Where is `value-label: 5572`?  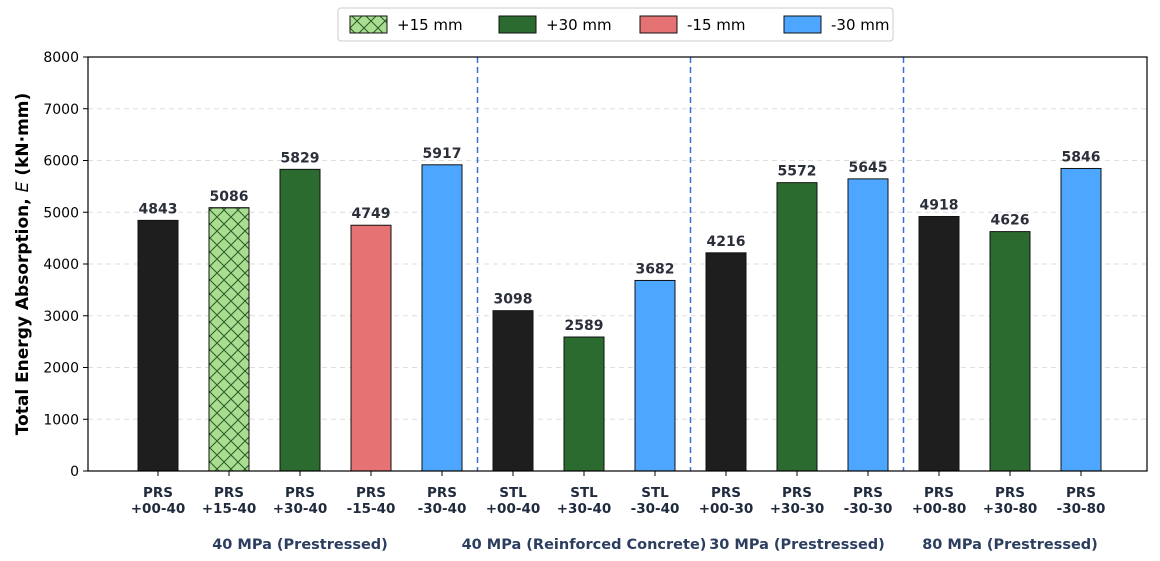 value-label: 5572 is located at coordinates (797, 172).